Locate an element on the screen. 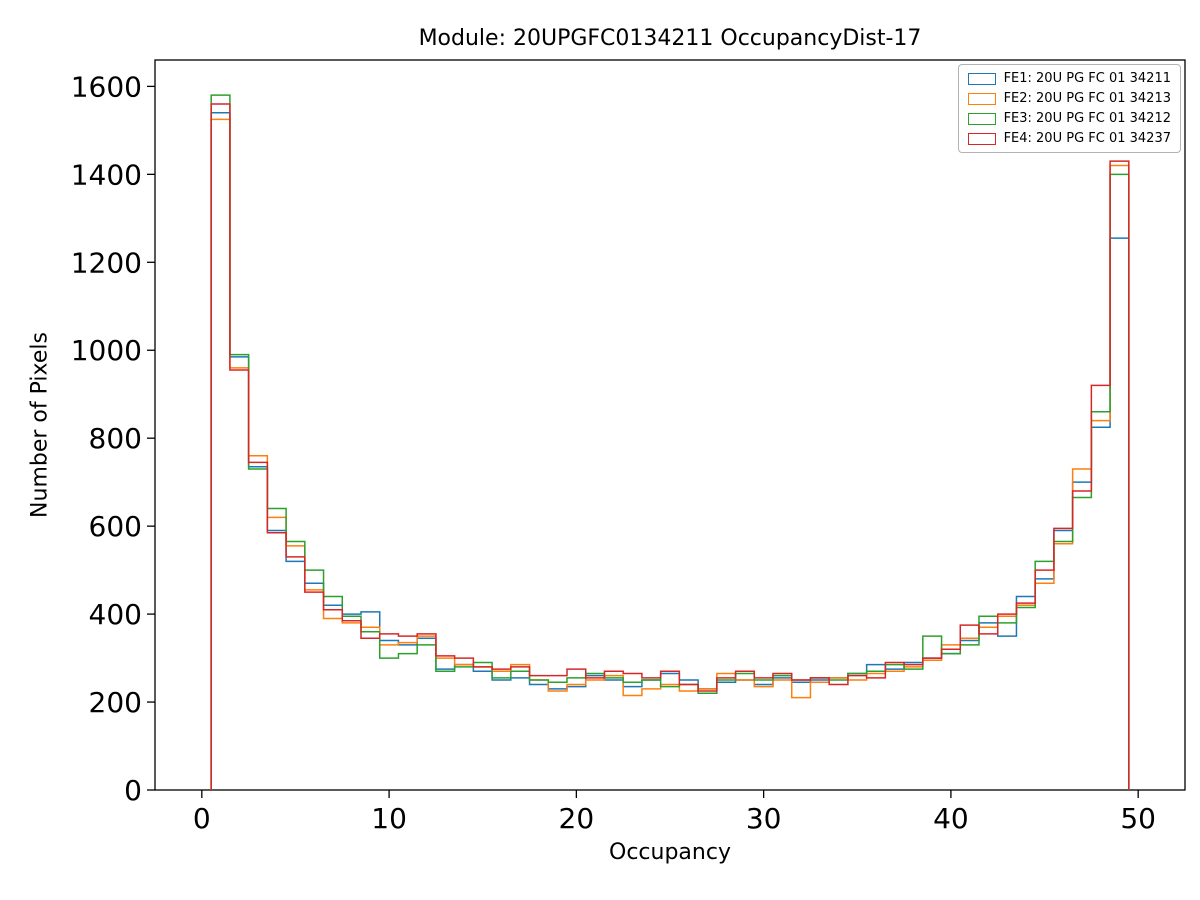 The width and height of the screenshot is (1200, 900). legend-label-fe4: FE4: 20U PG FC 01 34237 is located at coordinates (1087, 138).